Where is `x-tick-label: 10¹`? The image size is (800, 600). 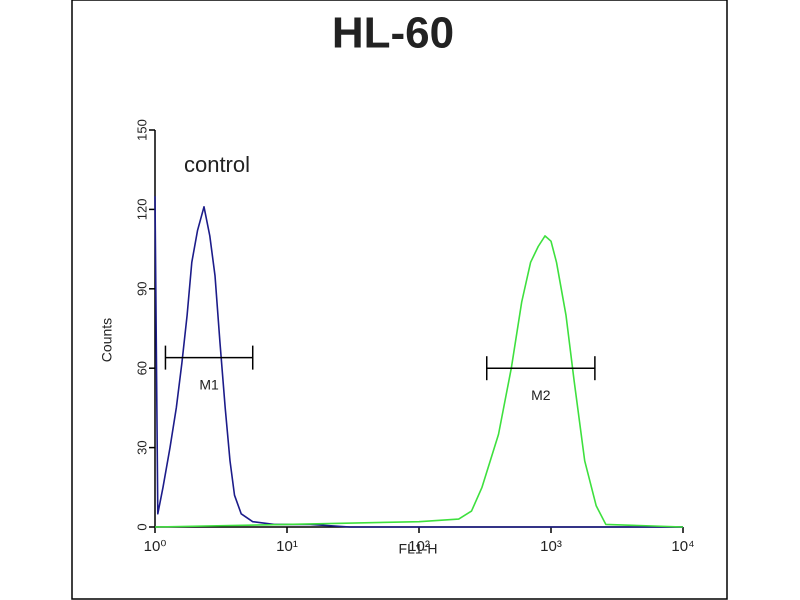
x-tick-label: 10¹ is located at coordinates (287, 546).